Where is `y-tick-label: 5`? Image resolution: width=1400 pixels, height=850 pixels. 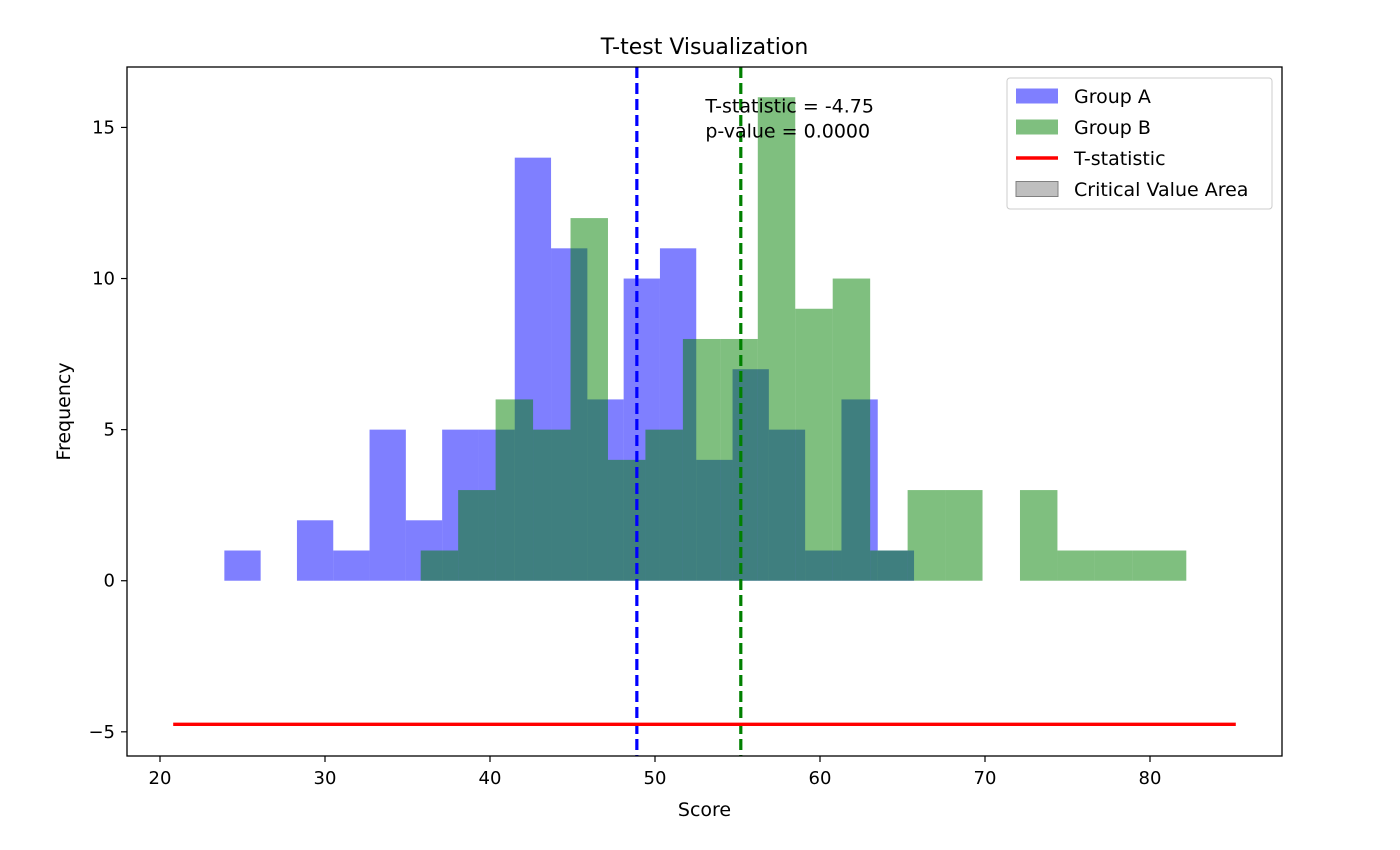 y-tick-label: 5 is located at coordinates (109, 430).